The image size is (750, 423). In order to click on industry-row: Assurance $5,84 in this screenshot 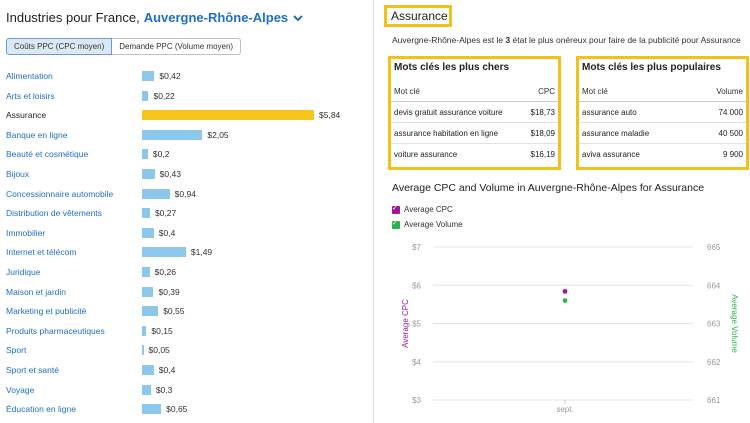, I will do `click(186, 117)`.